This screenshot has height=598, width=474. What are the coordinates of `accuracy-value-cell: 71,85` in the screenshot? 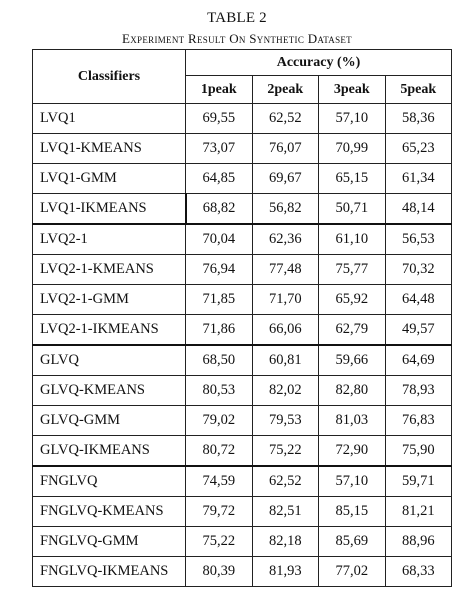 It's located at (219, 299).